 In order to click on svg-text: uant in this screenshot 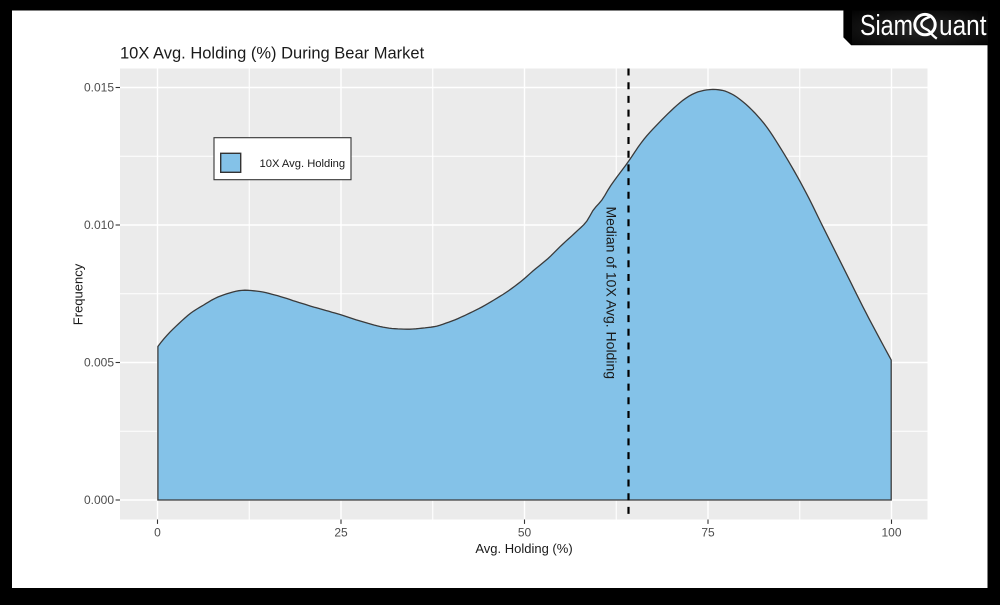, I will do `click(963, 26)`.